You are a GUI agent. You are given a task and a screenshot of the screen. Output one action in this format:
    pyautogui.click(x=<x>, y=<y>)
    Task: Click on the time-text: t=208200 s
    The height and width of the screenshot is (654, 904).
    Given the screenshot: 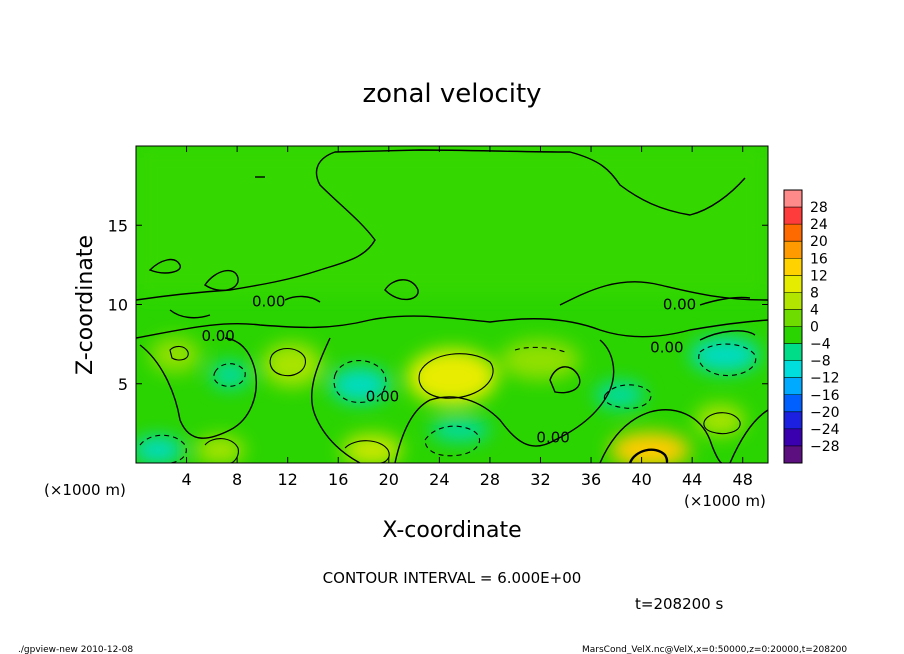 What is the action you would take?
    pyautogui.click(x=679, y=604)
    